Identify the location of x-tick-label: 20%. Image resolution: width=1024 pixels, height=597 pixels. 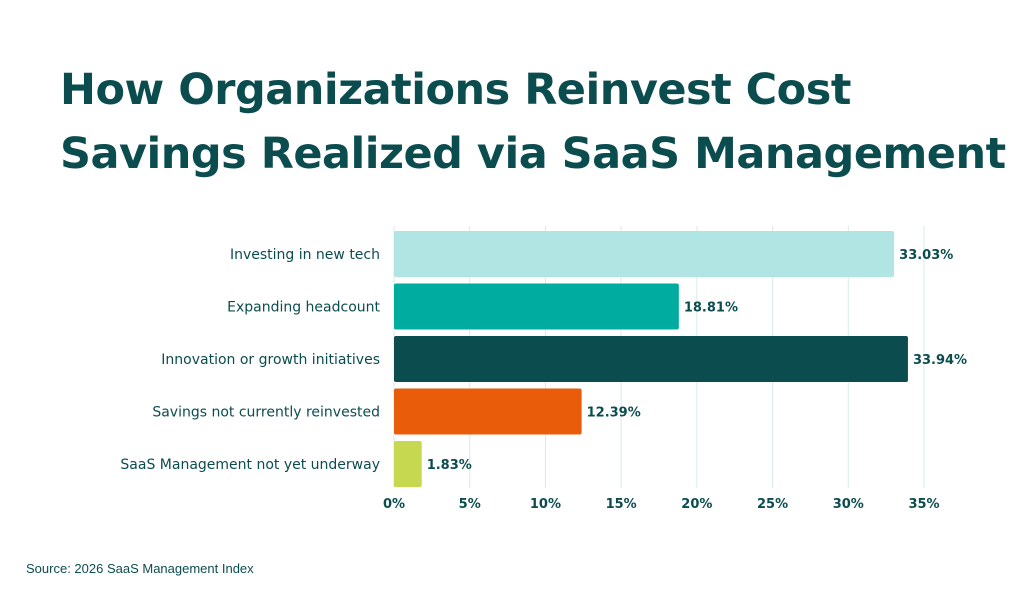
(696, 504).